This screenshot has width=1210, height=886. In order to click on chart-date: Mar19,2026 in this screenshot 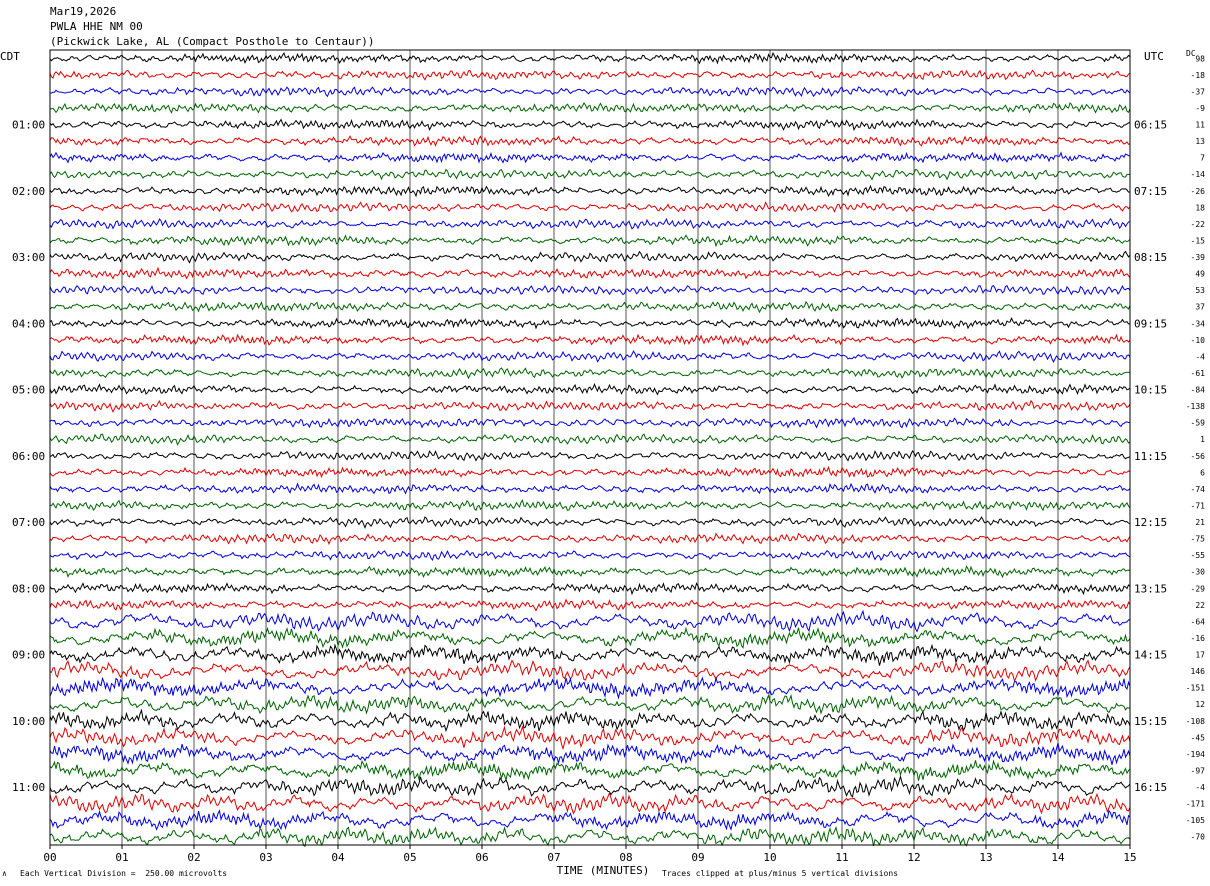, I will do `click(83, 11)`.